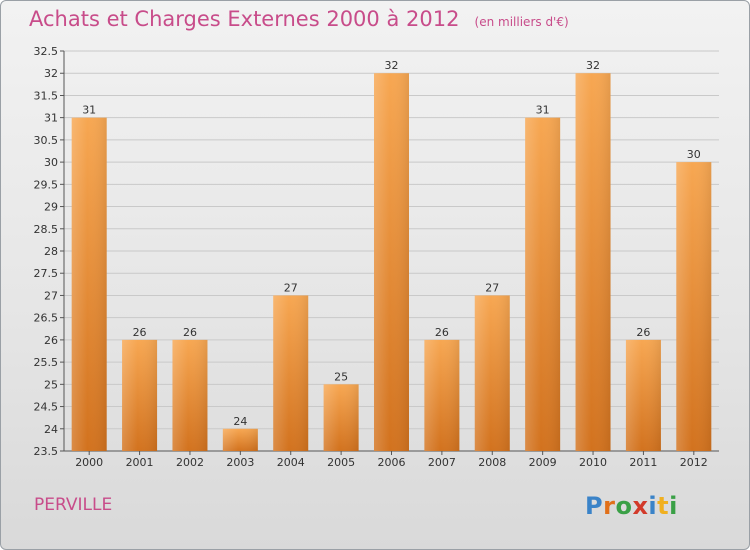 The width and height of the screenshot is (750, 550). What do you see at coordinates (73, 505) in the screenshot?
I see `town-name: PERVILLE` at bounding box center [73, 505].